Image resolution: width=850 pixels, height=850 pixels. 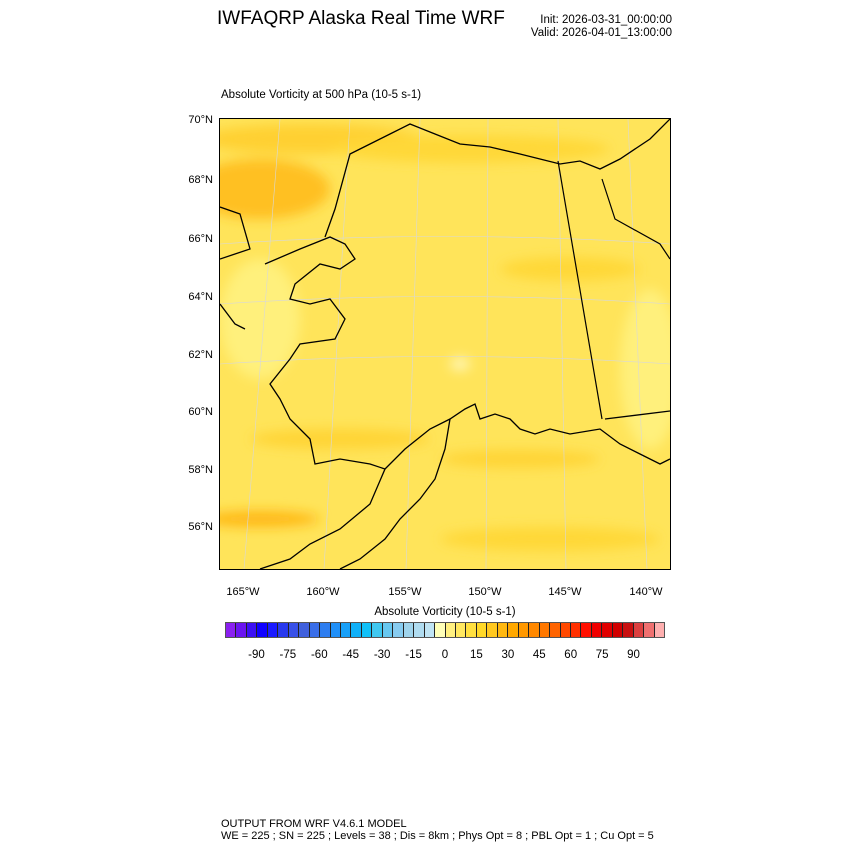 What do you see at coordinates (200, 470) in the screenshot?
I see `lat-label: 58°N` at bounding box center [200, 470].